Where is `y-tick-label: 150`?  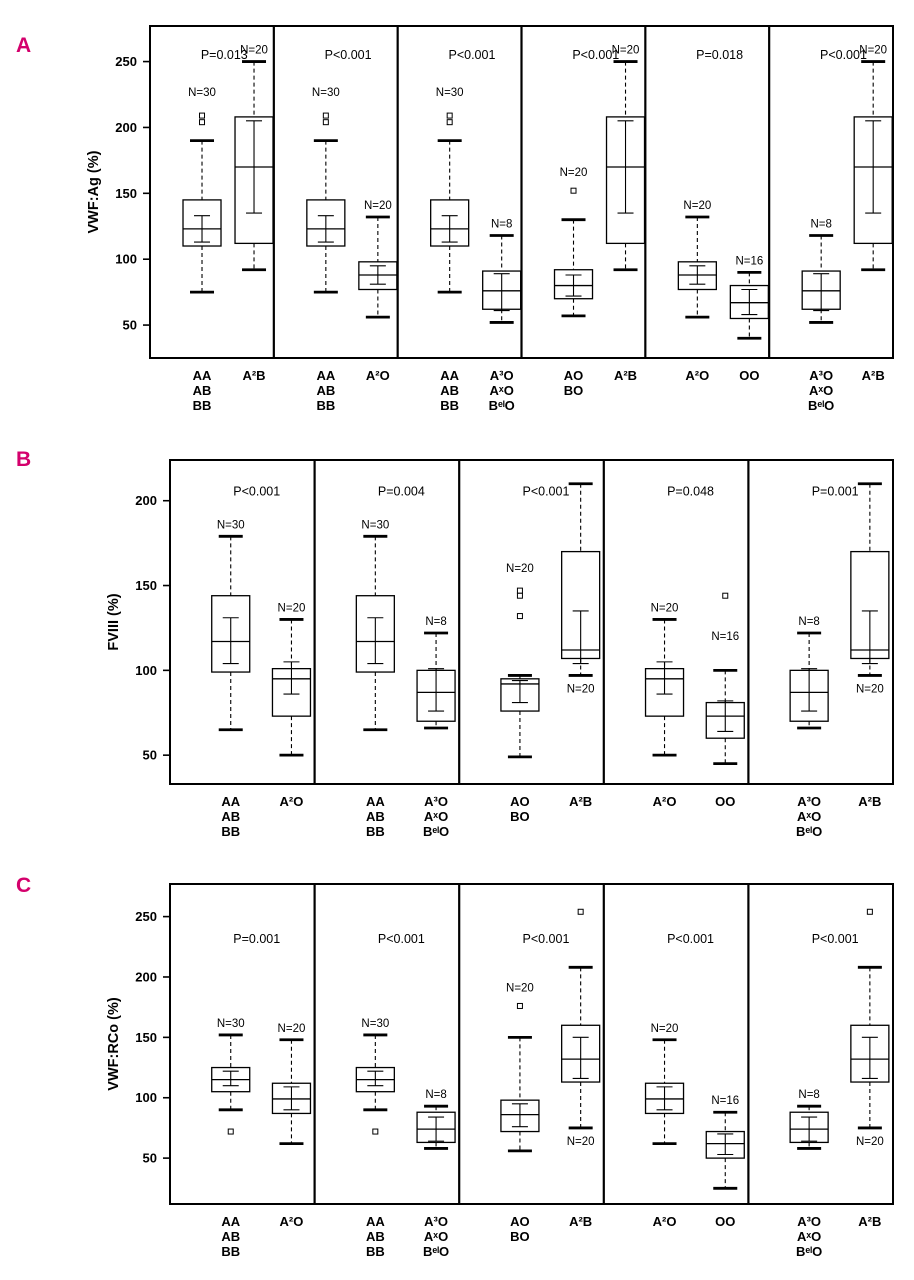
y-tick-label: 150 is located at coordinates (146, 585).